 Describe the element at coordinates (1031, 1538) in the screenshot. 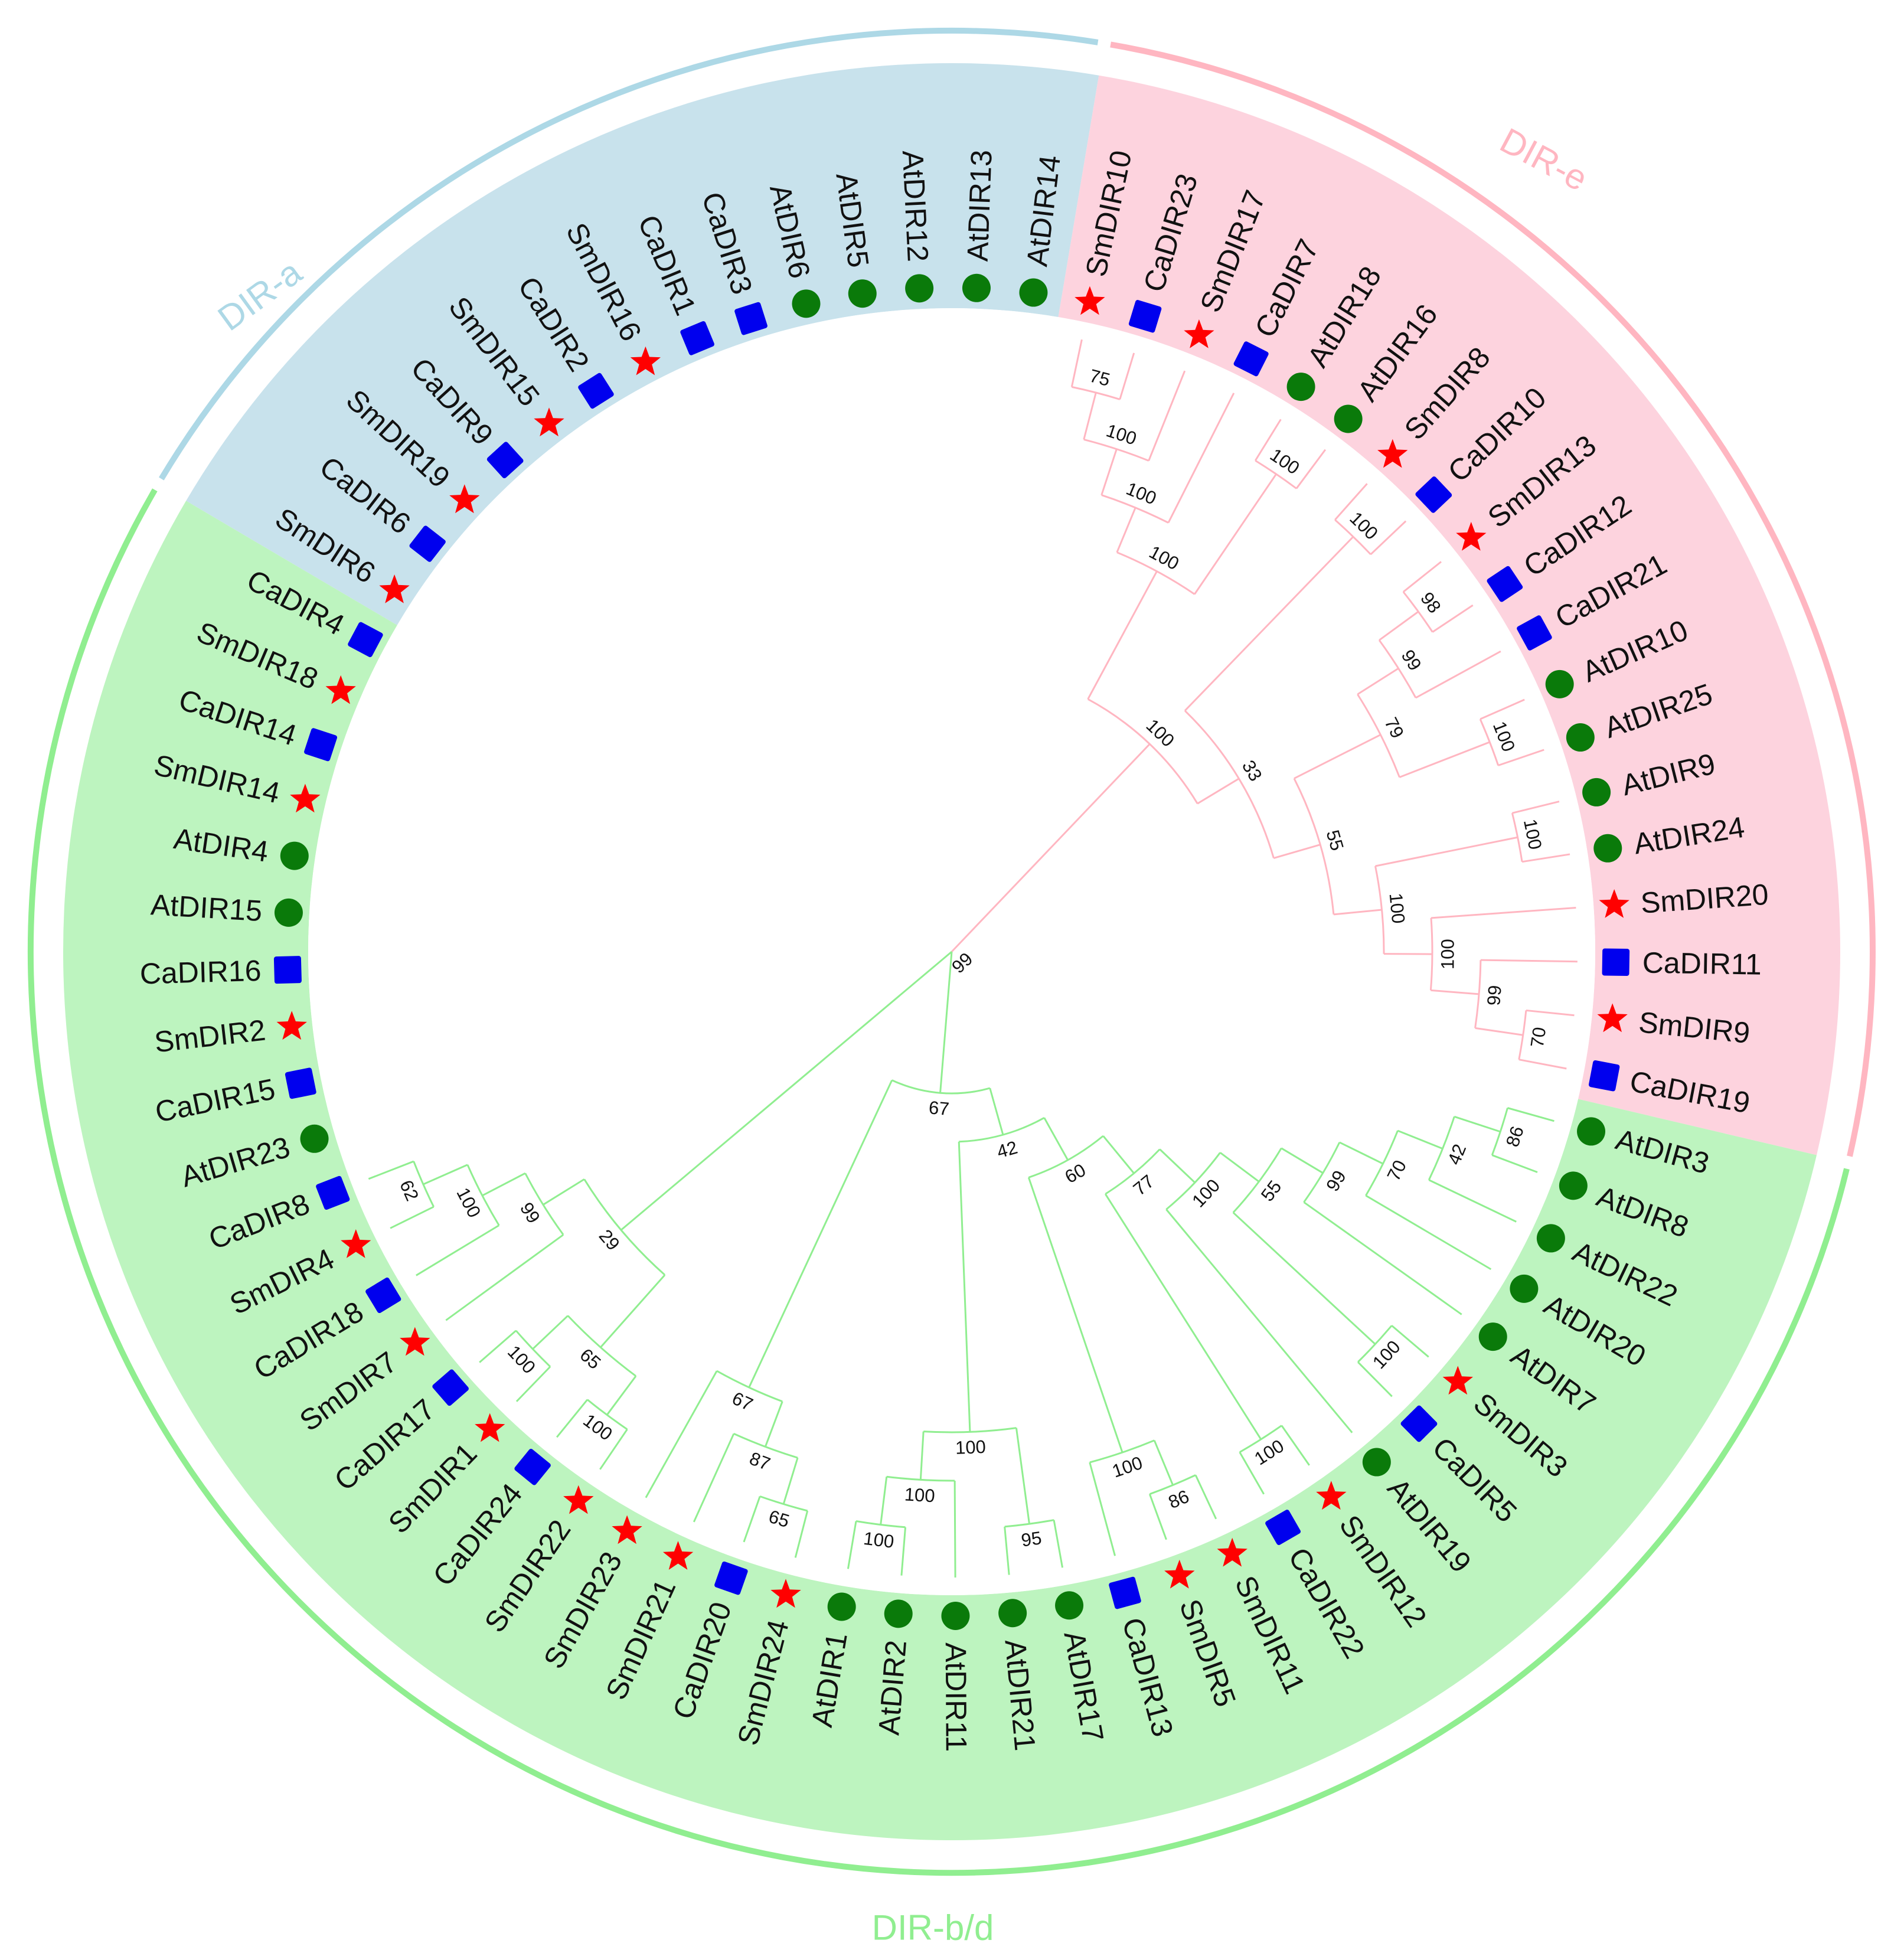

I see `bootstrap-value: 95` at that location.